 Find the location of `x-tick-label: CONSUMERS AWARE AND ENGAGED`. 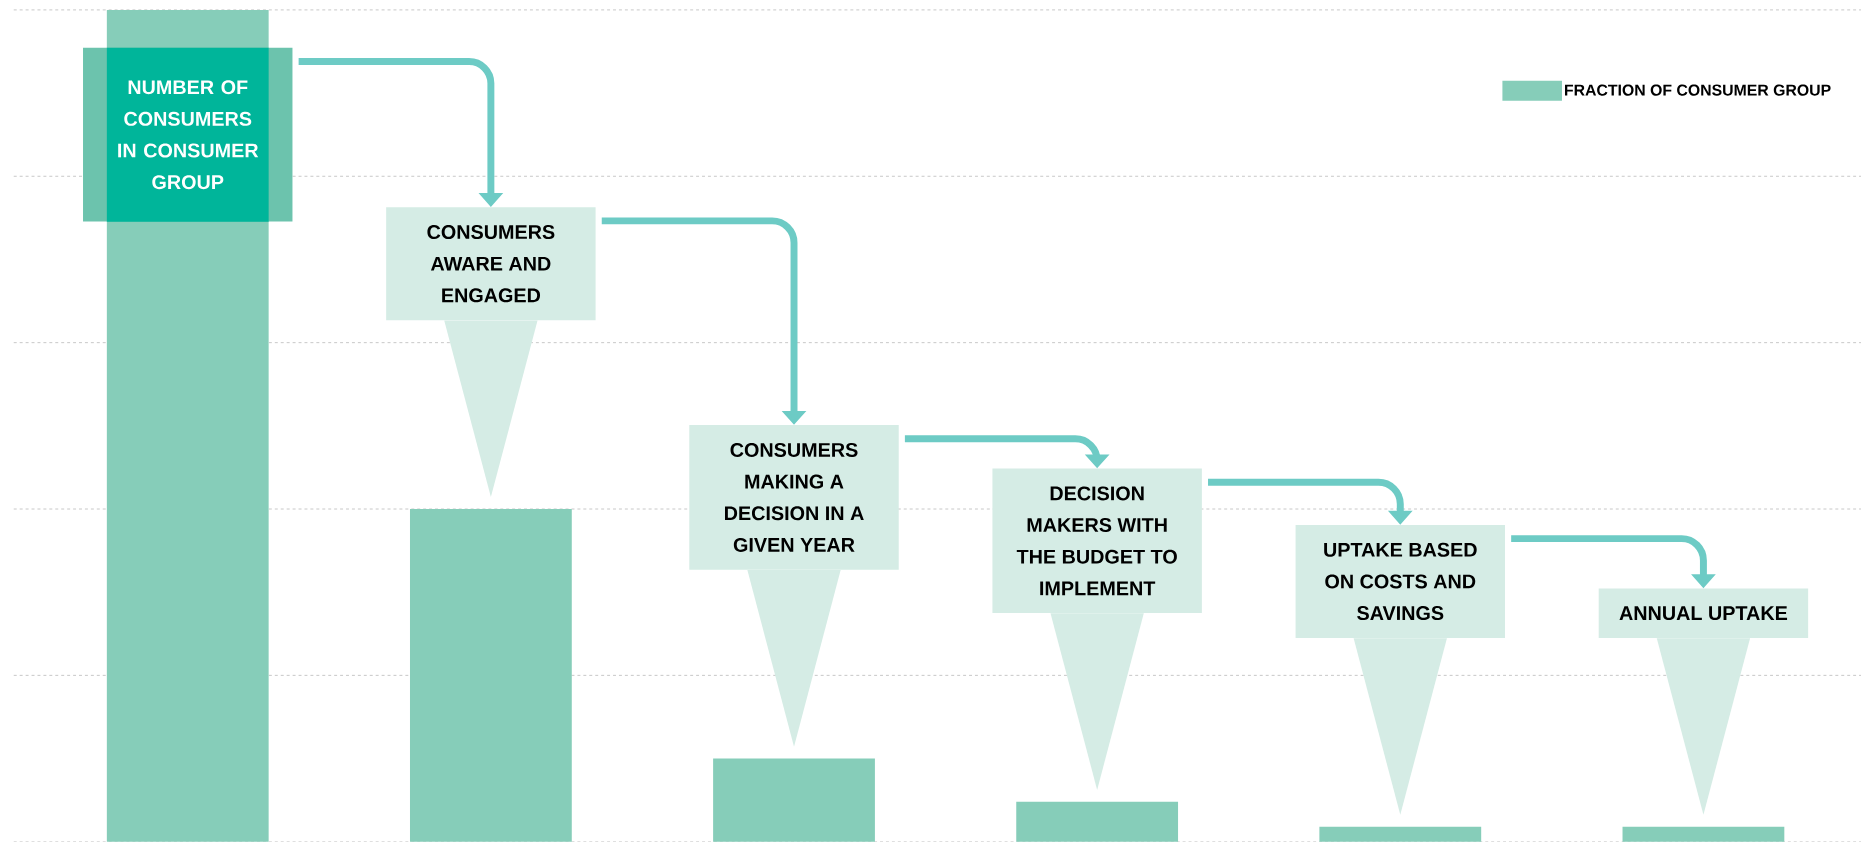

x-tick-label: CONSUMERS AWARE AND ENGAGED is located at coordinates (491, 264).